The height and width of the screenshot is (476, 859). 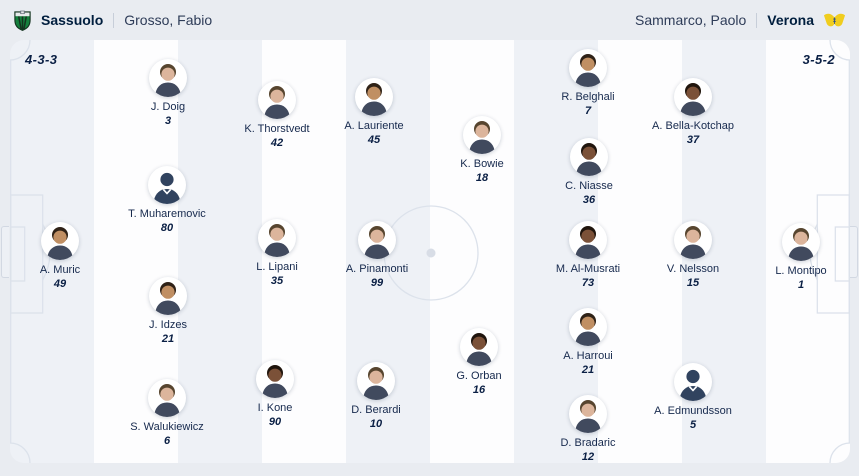 I want to click on player-name: R. Belghali, so click(x=588, y=97).